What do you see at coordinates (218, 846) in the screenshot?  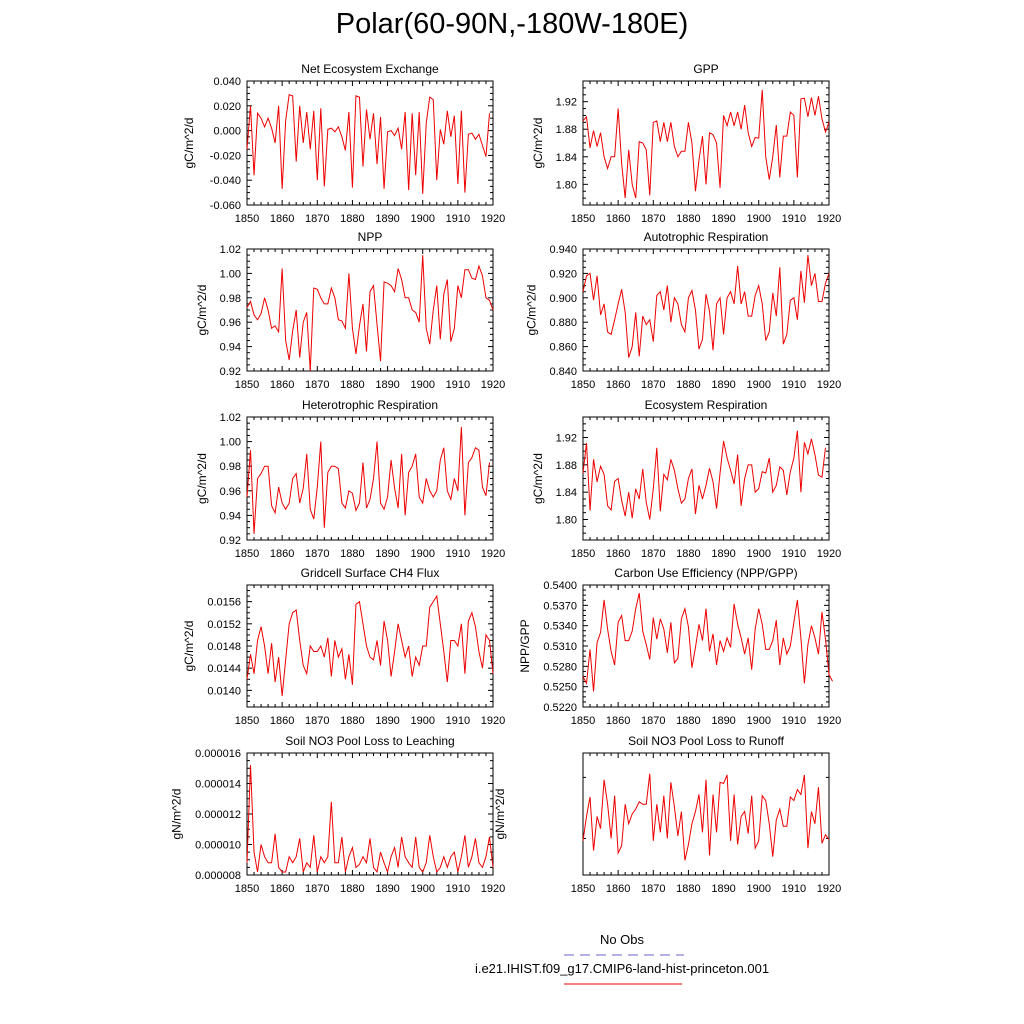 I see `y-tick-label: 0.000010` at bounding box center [218, 846].